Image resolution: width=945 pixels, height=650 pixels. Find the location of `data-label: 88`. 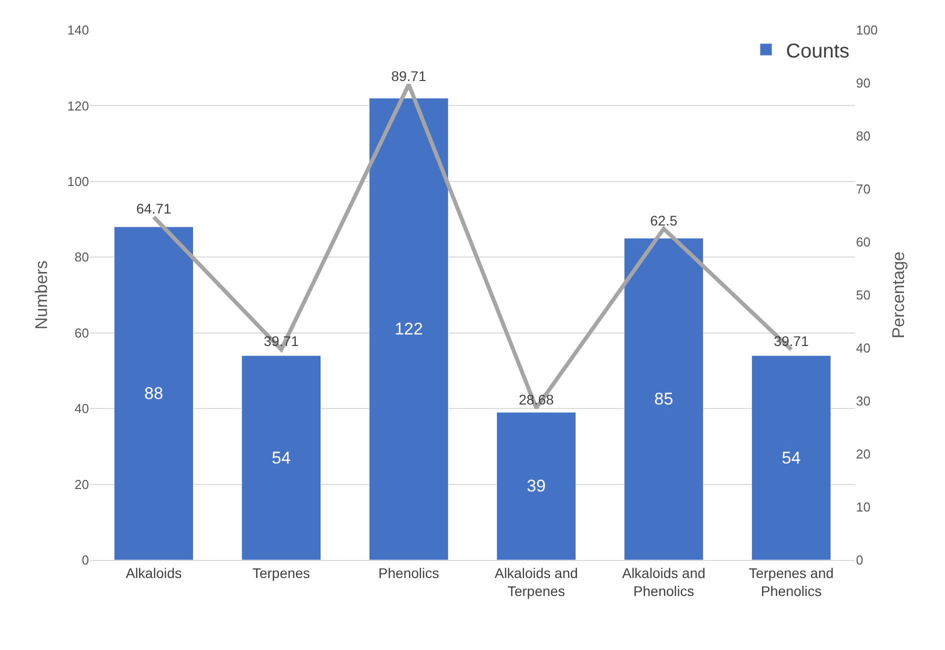

data-label: 88 is located at coordinates (154, 393).